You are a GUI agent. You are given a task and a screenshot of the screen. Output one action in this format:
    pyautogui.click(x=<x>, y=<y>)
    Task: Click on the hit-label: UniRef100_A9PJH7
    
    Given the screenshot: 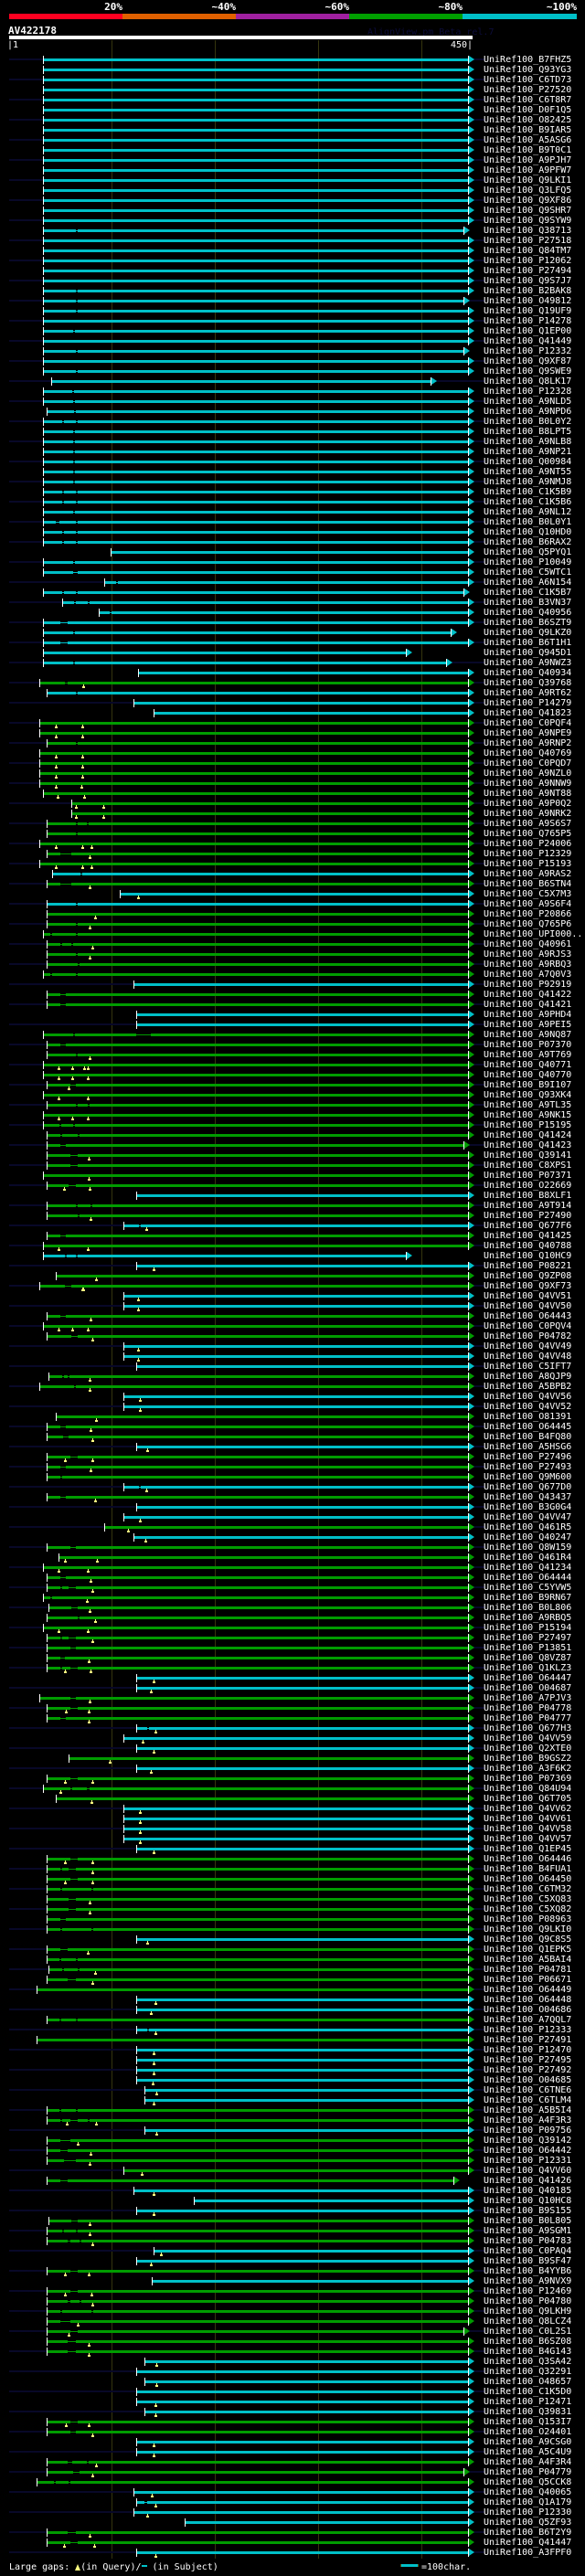 What is the action you would take?
    pyautogui.click(x=528, y=160)
    